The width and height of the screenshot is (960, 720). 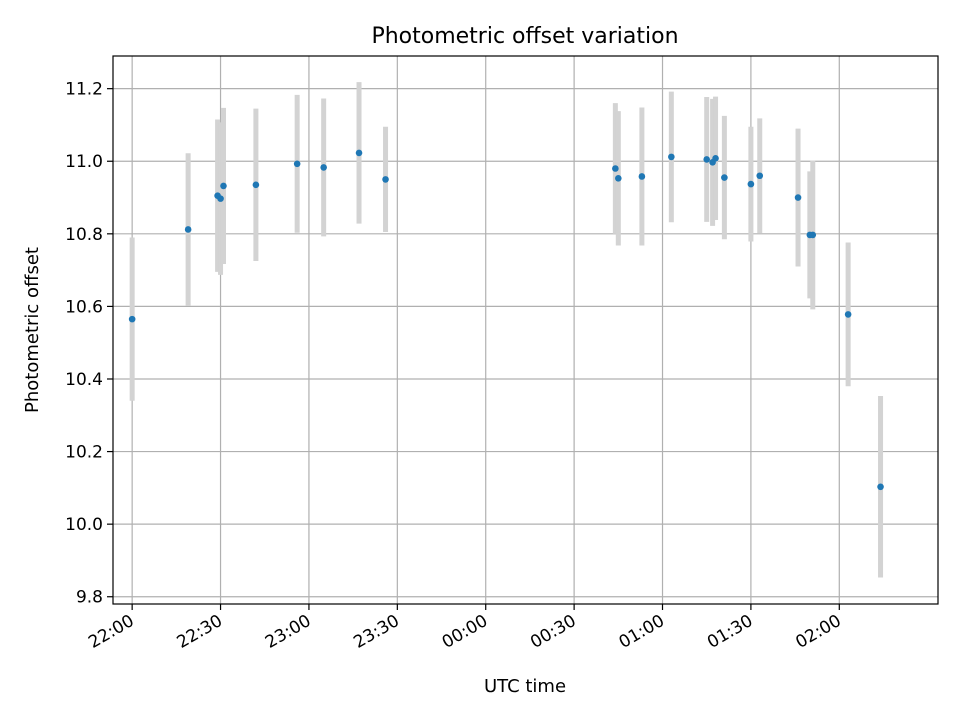 What do you see at coordinates (376, 632) in the screenshot?
I see `x-tick-label: 23:30` at bounding box center [376, 632].